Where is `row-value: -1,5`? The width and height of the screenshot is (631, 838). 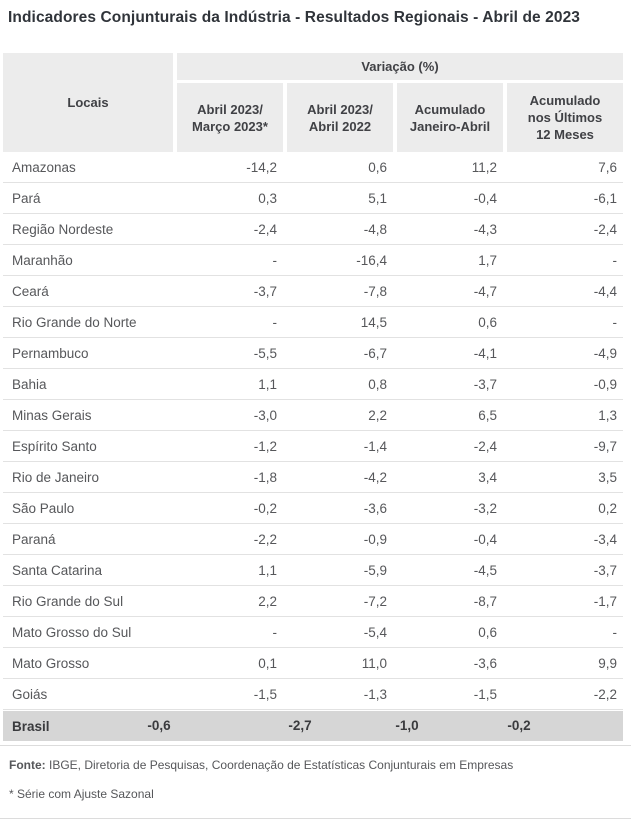 row-value: -1,5 is located at coordinates (265, 694).